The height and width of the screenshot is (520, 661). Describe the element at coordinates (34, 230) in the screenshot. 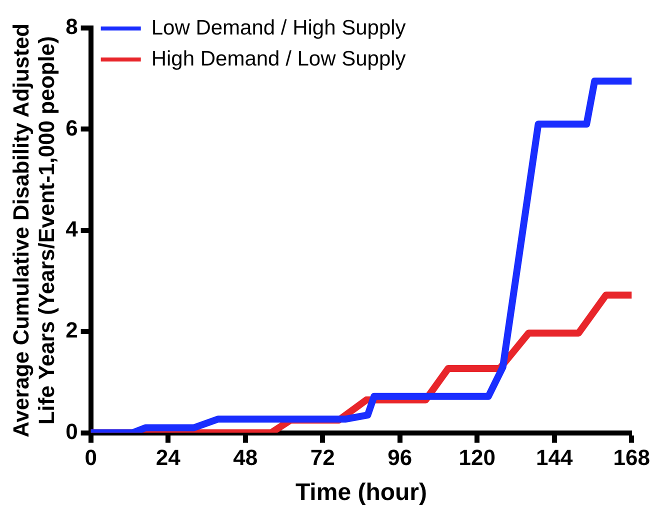

I see `y-axis-title: Average Cumulative Disability Adjusted Life Years (Years/Event-1,000 people)` at that location.